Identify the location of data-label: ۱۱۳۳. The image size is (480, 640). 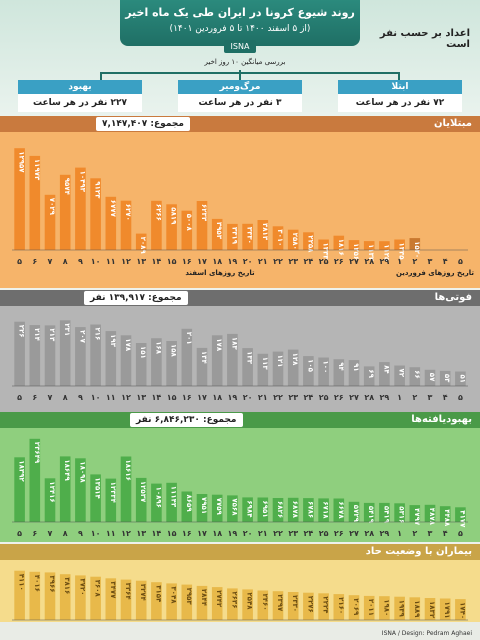
(371, 253).